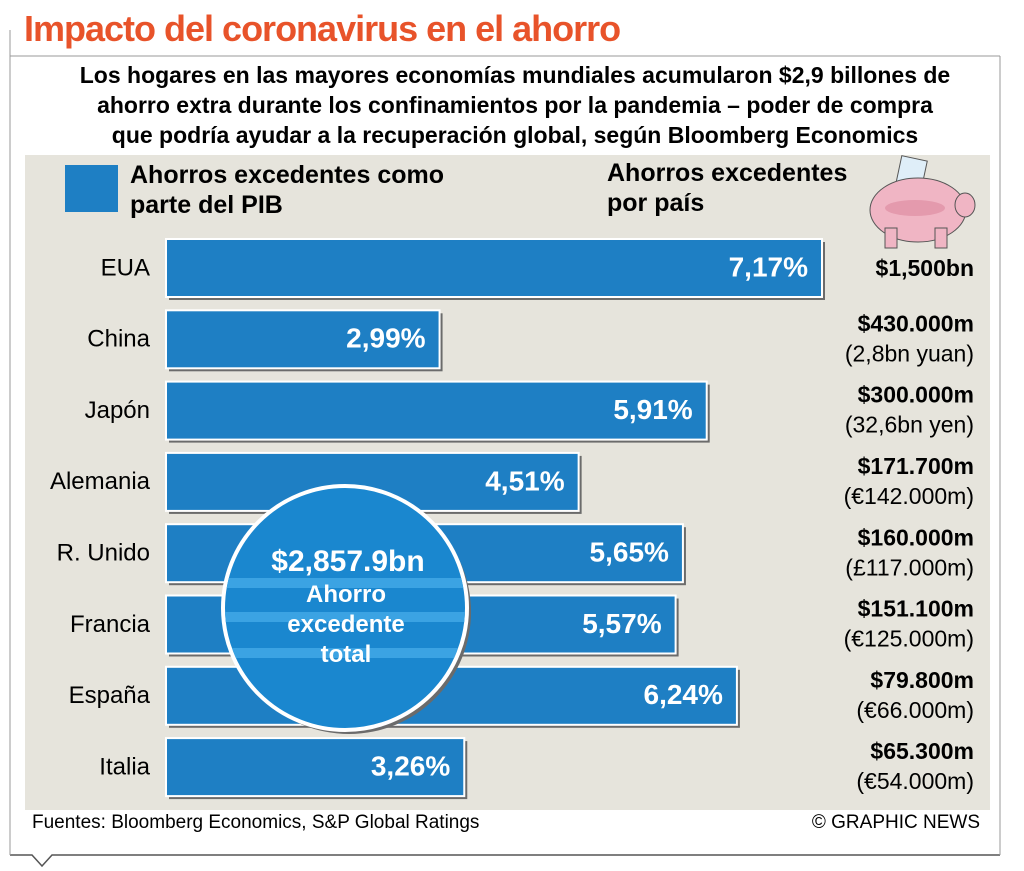  I want to click on category-label: China, so click(118, 339).